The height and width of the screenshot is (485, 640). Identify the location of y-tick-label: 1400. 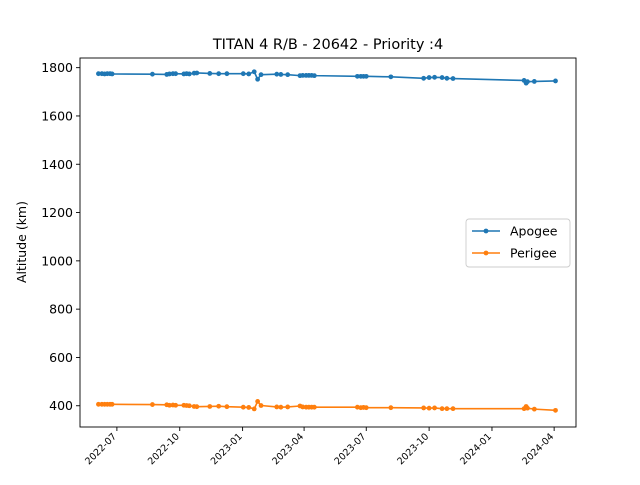
(57, 164).